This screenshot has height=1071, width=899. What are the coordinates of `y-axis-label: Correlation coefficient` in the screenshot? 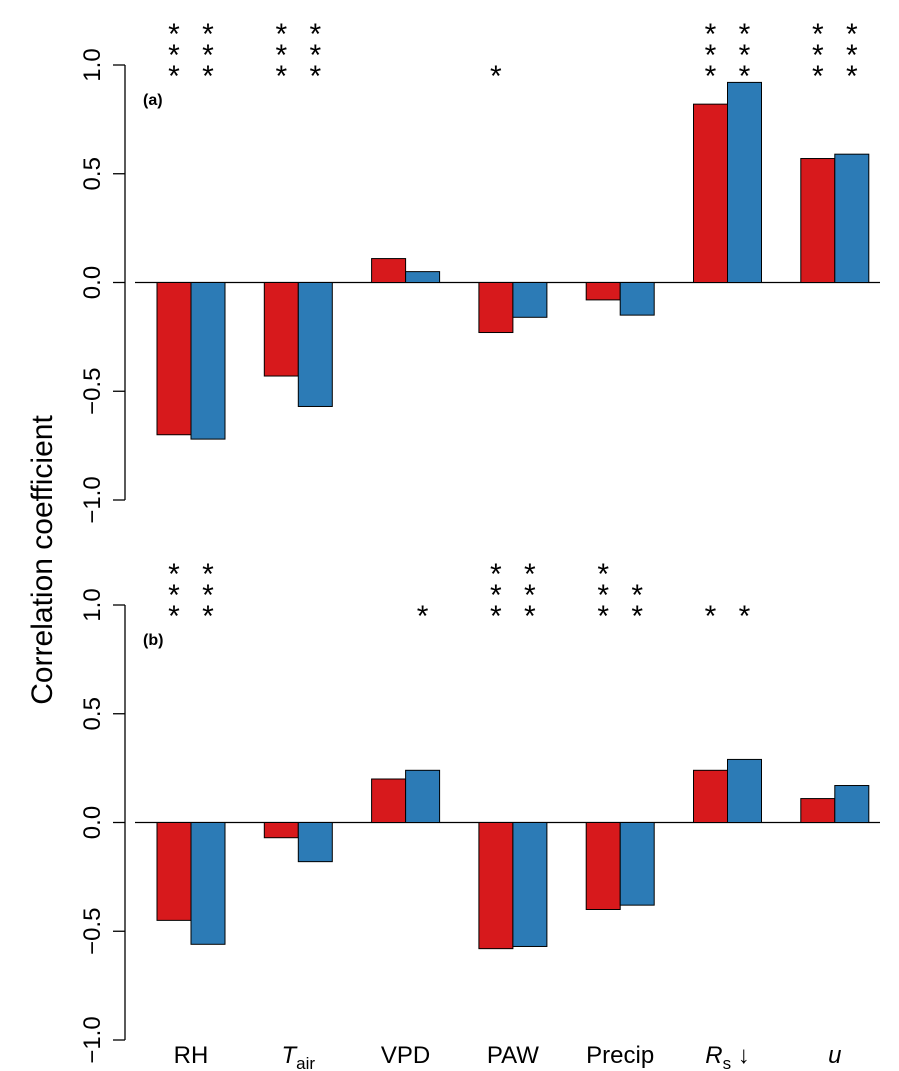 It's located at (42, 560).